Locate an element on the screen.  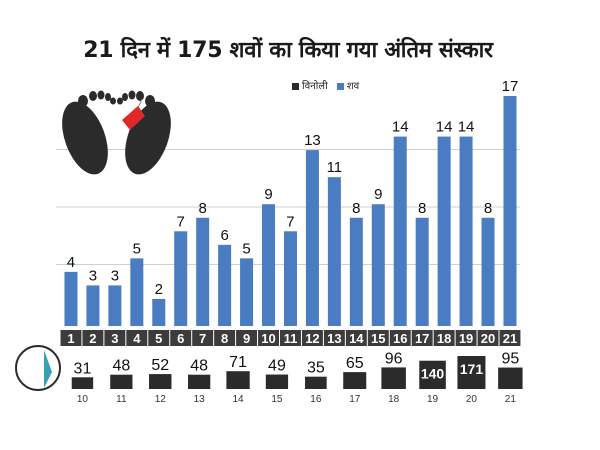
bottom-tick-label-11: 11 is located at coordinates (121, 399).